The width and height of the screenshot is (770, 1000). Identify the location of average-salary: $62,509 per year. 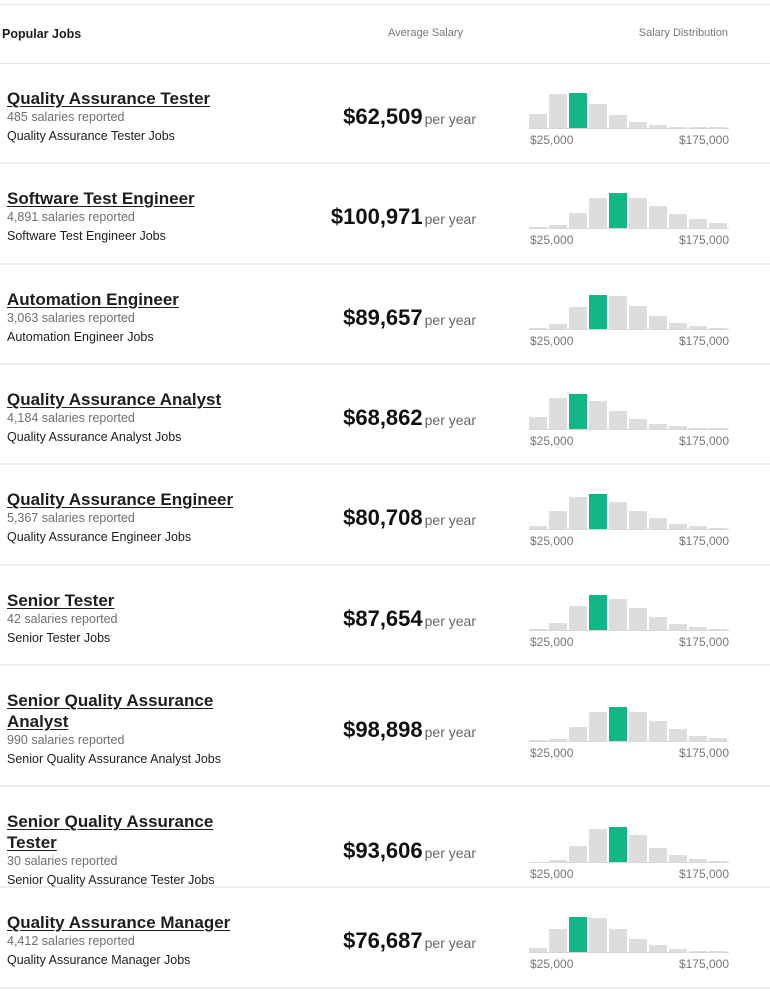
(409, 117).